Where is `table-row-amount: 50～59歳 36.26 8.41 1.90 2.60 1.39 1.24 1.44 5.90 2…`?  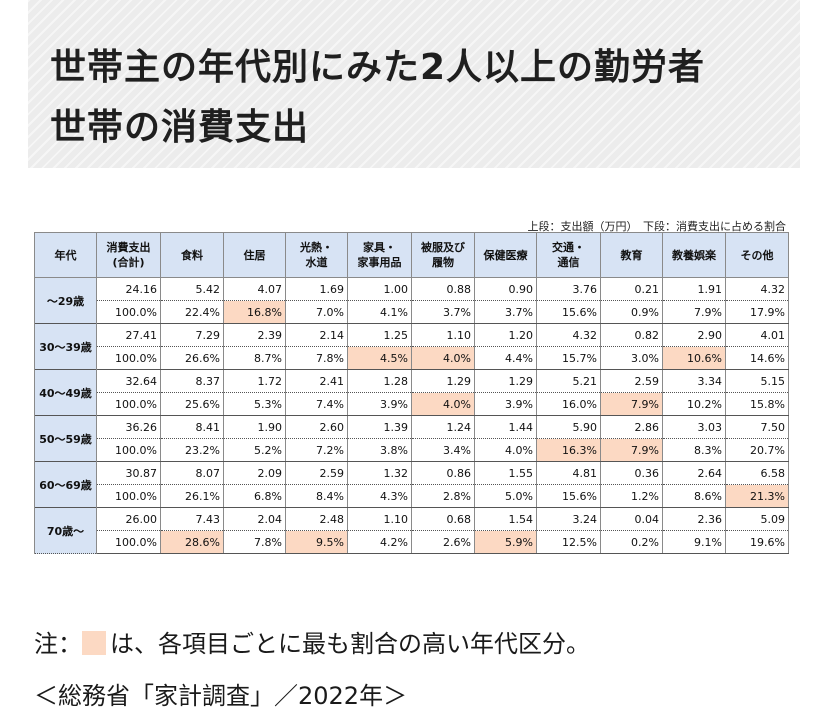 table-row-amount: 50～59歳 36.26 8.41 1.90 2.60 1.39 1.24 1.44 5.90 2… is located at coordinates (411, 438).